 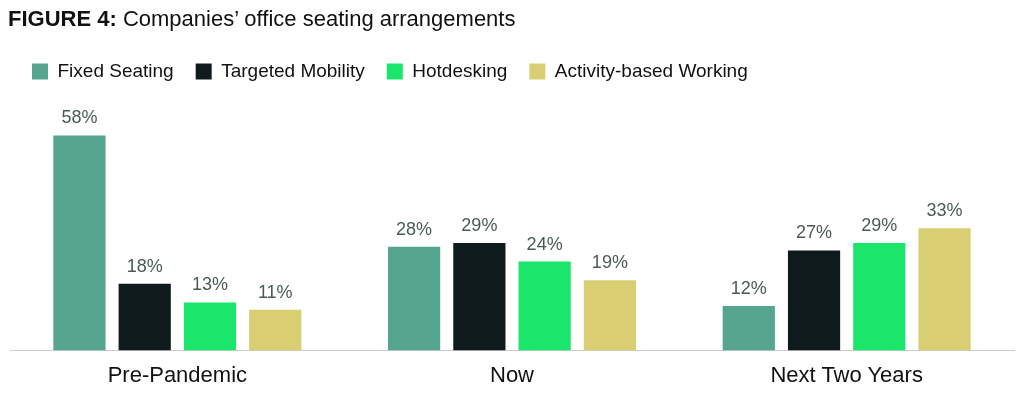 What do you see at coordinates (275, 291) in the screenshot?
I see `data-label: 11%` at bounding box center [275, 291].